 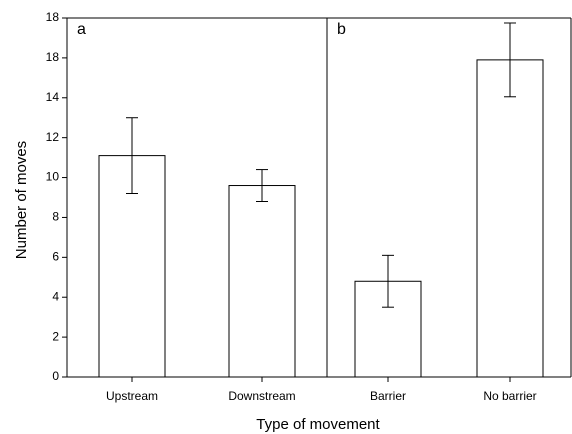 What do you see at coordinates (53, 97) in the screenshot?
I see `y-tick-label: 14` at bounding box center [53, 97].